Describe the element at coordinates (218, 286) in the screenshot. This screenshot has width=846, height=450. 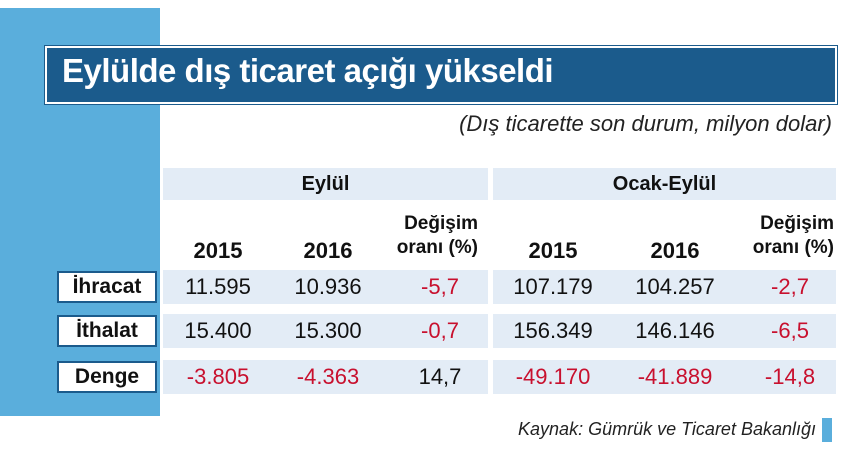
I see `cell: 11.595` at that location.